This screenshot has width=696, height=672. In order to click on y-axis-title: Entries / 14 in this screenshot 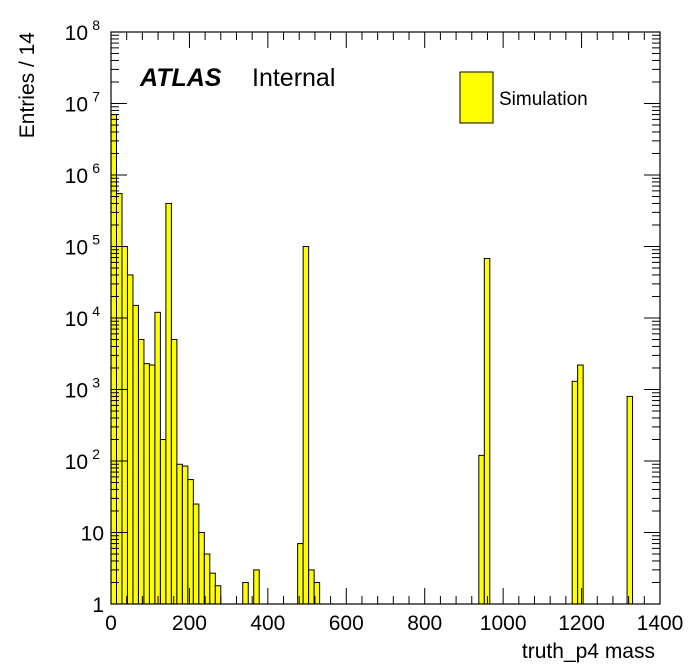, I will do `click(27, 85)`.